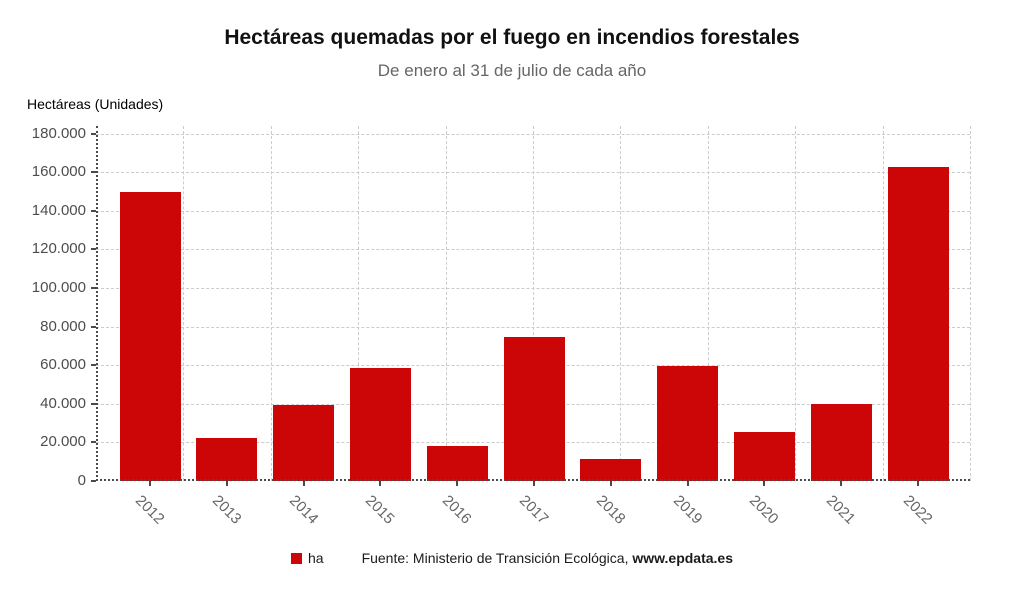 This screenshot has height=601, width=1024. What do you see at coordinates (315, 558) in the screenshot?
I see `legend-label: ha` at bounding box center [315, 558].